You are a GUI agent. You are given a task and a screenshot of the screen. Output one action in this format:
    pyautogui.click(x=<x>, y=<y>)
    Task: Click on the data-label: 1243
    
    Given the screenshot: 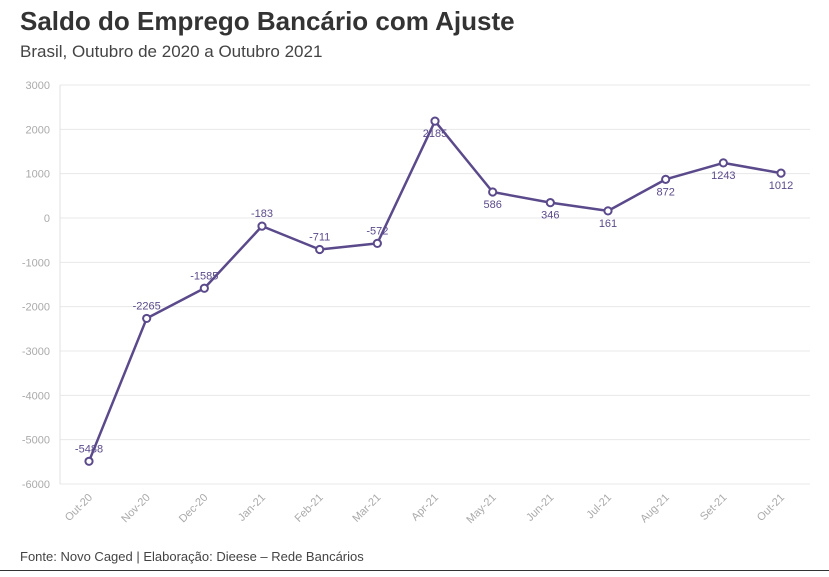 What is the action you would take?
    pyautogui.click(x=723, y=176)
    